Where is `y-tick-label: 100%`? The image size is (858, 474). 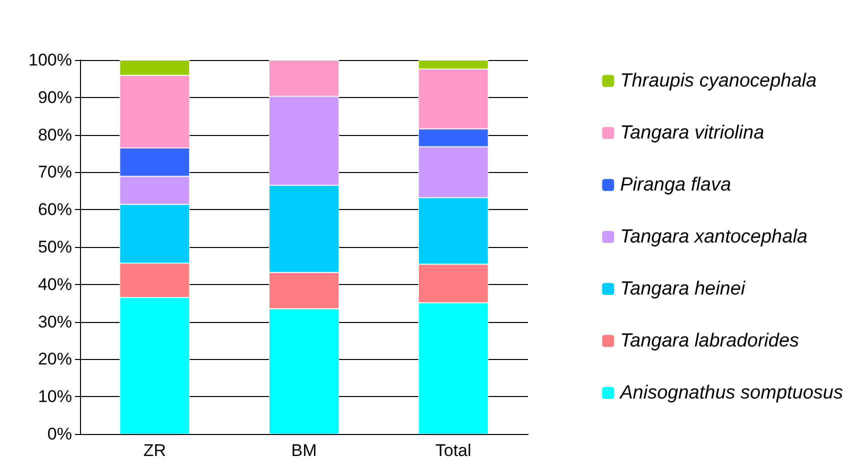 y-tick-label: 100% is located at coordinates (50, 60).